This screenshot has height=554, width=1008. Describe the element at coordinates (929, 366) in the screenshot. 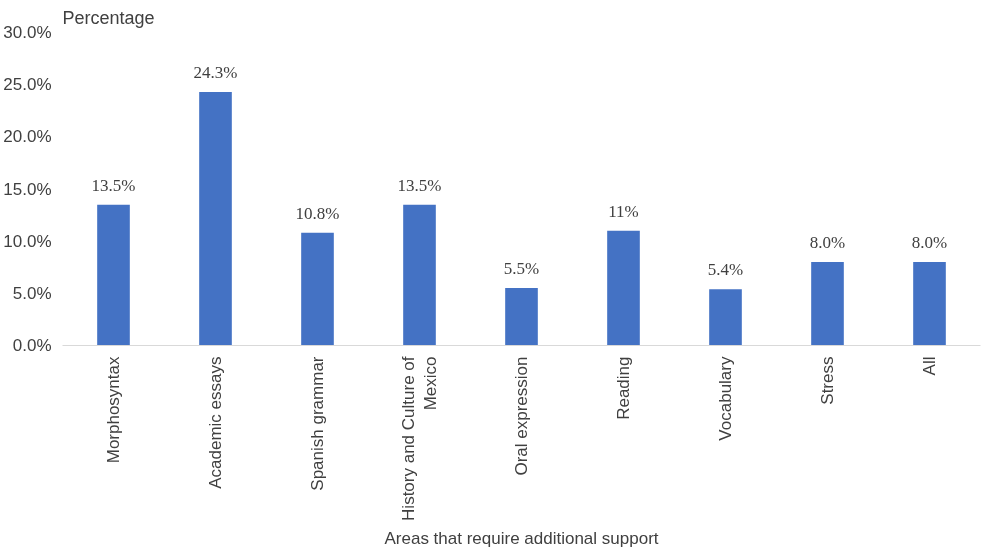

I see `x-tick-label: All` at that location.